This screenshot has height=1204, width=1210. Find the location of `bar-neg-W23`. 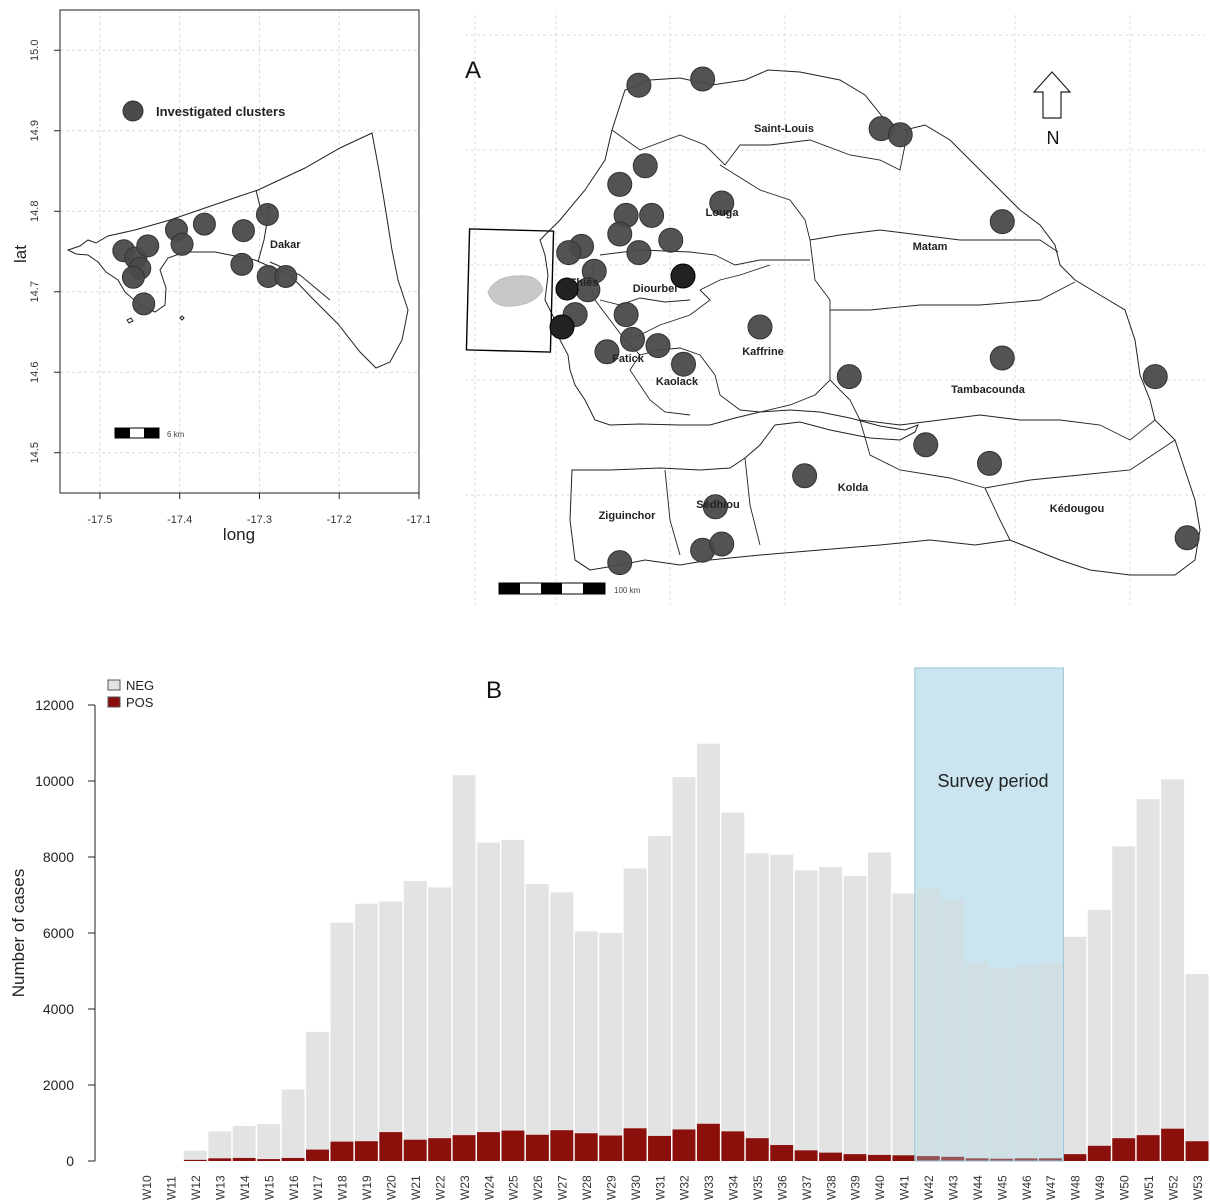

bar-neg-W23 is located at coordinates (464, 968).